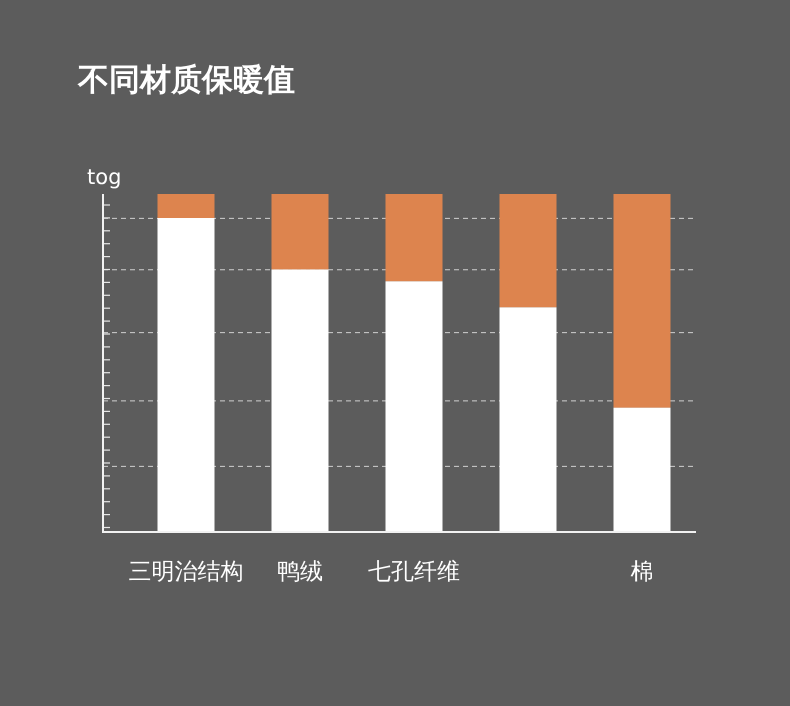 Image resolution: width=790 pixels, height=706 pixels. What do you see at coordinates (642, 572) in the screenshot?
I see `x-tick-label: 棉` at bounding box center [642, 572].